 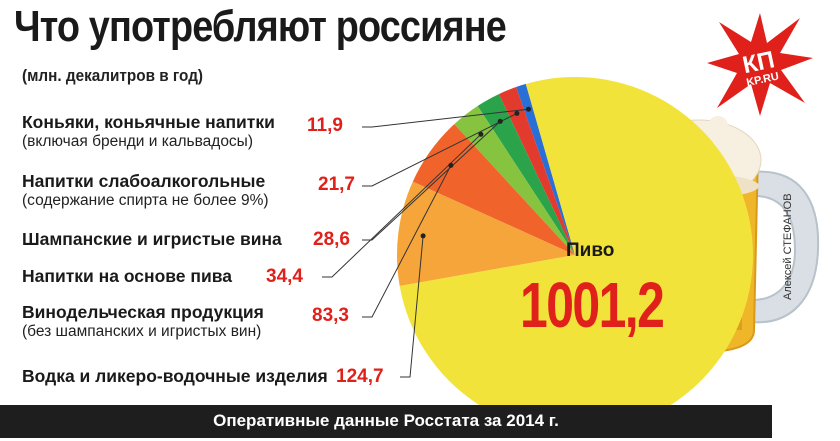 What do you see at coordinates (142, 331) in the screenshot?
I see `legend-note: (без шампанских и игристых вин)` at bounding box center [142, 331].